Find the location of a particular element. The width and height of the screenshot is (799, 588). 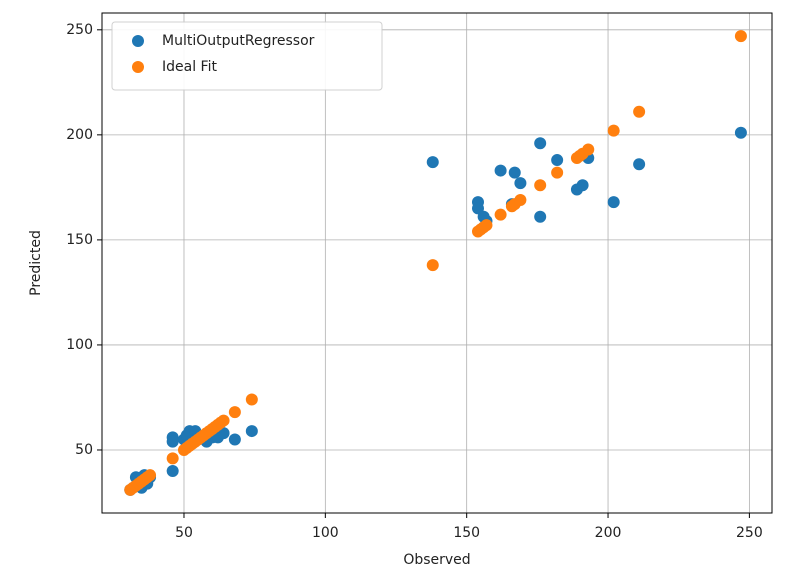

y-axis-label: Predicted is located at coordinates (36, 263).